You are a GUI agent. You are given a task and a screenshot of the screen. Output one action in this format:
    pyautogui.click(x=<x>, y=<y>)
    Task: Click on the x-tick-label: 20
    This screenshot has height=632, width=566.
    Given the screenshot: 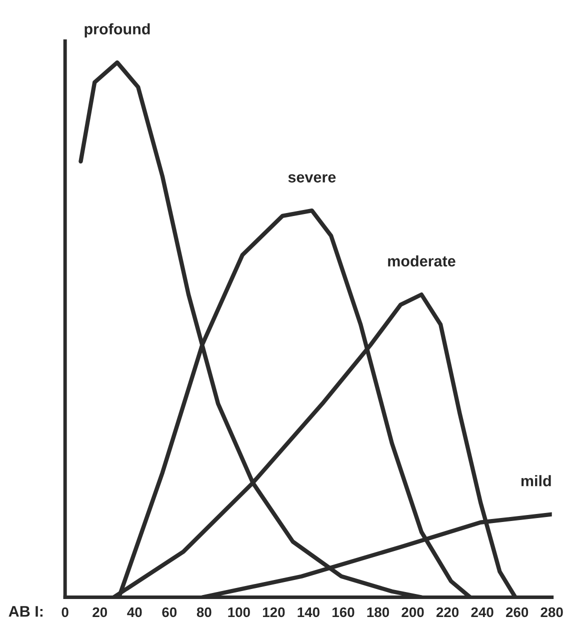 What is the action you would take?
    pyautogui.click(x=100, y=612)
    